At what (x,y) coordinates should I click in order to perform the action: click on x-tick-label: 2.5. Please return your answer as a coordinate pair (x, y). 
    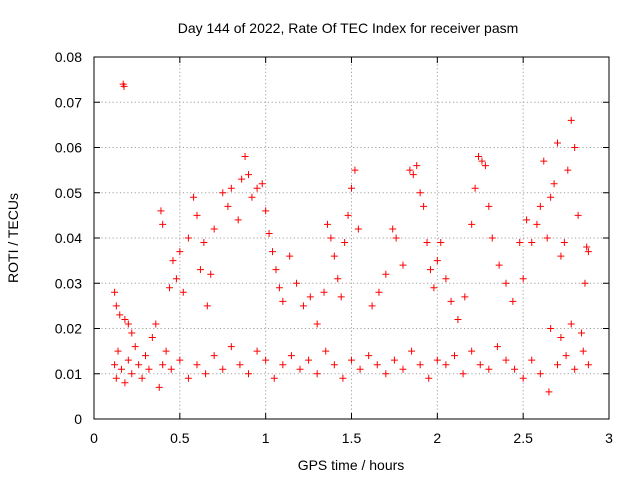
    Looking at the image, I should click on (523, 438).